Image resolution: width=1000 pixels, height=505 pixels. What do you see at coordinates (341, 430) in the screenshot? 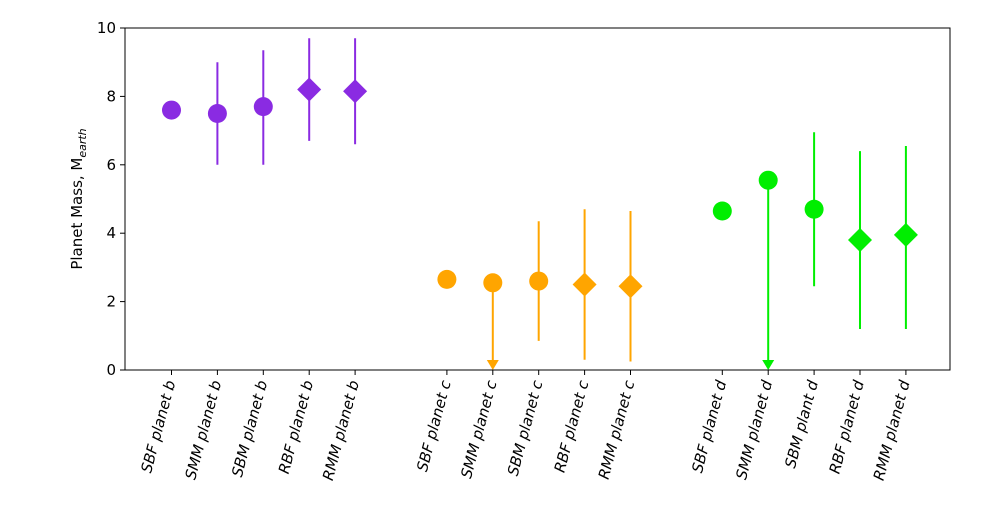
I see `x-tick-label: RMM planet b` at bounding box center [341, 430].